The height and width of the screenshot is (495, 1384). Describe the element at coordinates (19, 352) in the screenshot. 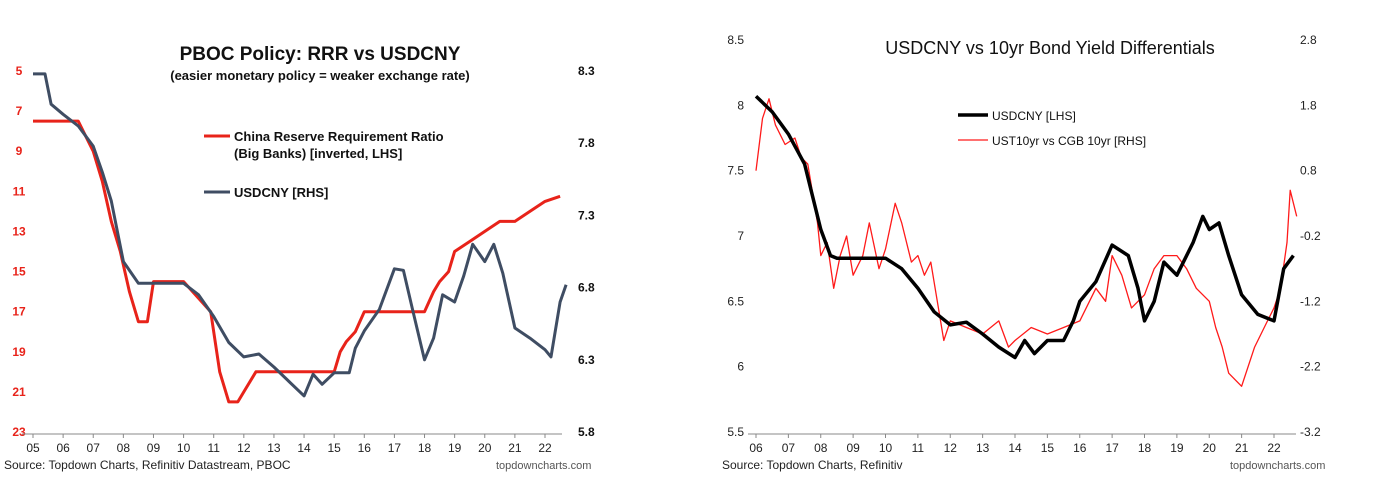

I see `left-axis-tick-label: 19` at that location.